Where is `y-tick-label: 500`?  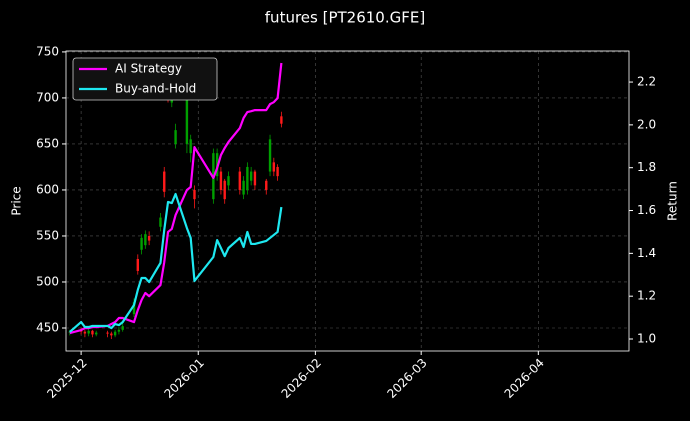
y-tick-label: 500 is located at coordinates (47, 281).